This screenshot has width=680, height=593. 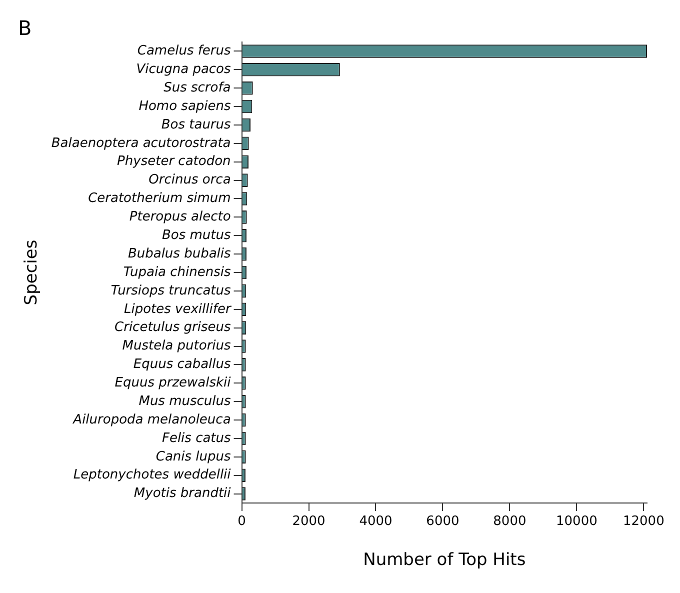 I want to click on text: B, so click(x=25, y=28).